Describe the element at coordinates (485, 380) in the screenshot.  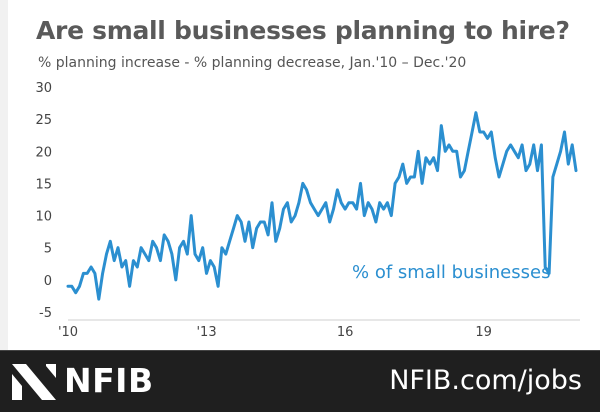
I see `footer-url: NFIB.com/jobs` at that location.